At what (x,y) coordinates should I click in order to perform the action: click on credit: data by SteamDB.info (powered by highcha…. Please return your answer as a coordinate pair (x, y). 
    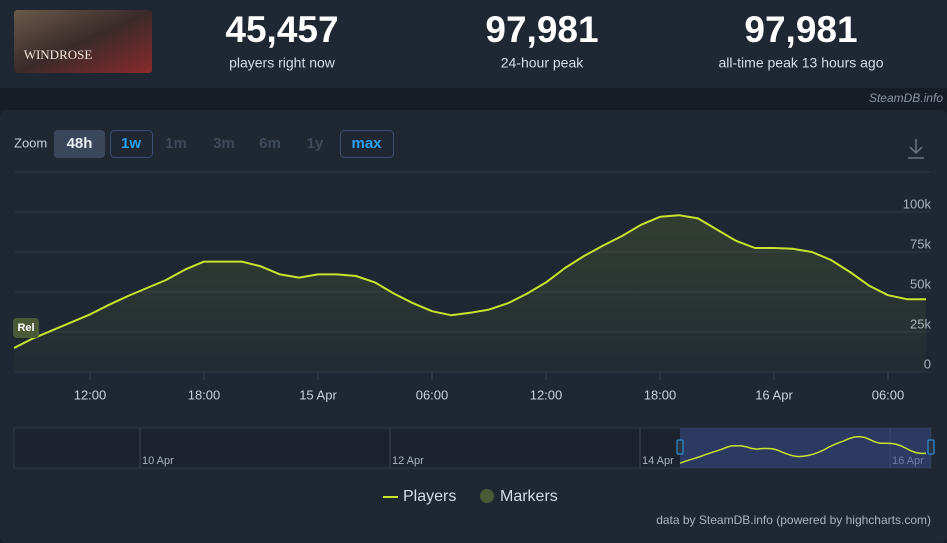
    Looking at the image, I should click on (793, 520).